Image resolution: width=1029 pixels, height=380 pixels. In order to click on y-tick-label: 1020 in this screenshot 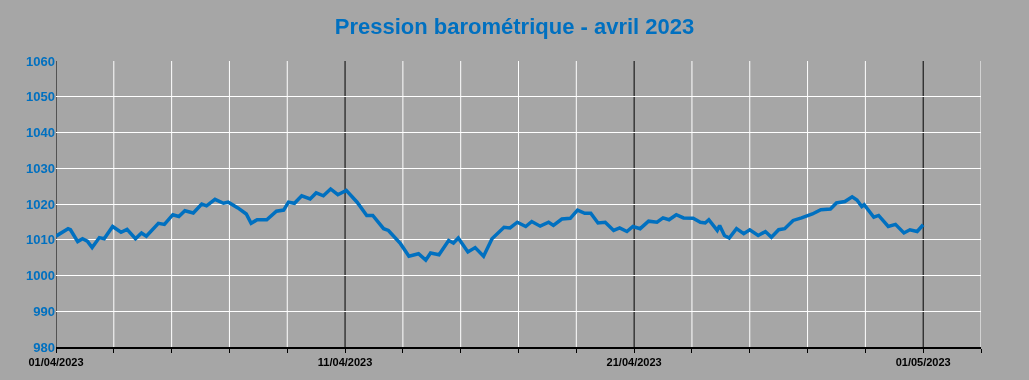, I will do `click(40, 204)`.